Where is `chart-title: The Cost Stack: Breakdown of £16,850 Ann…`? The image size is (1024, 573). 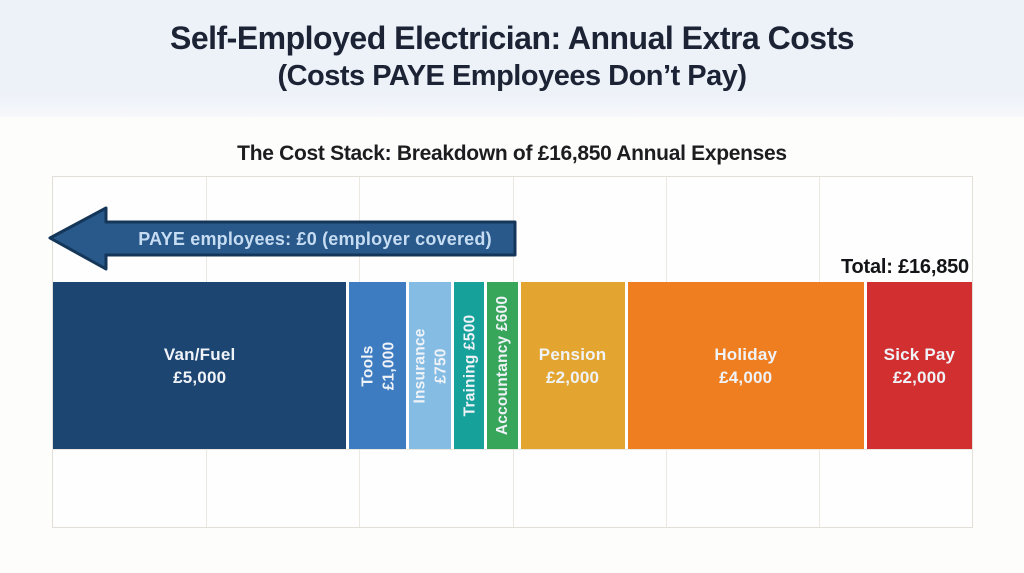 chart-title: The Cost Stack: Breakdown of £16,850 Ann… is located at coordinates (512, 153).